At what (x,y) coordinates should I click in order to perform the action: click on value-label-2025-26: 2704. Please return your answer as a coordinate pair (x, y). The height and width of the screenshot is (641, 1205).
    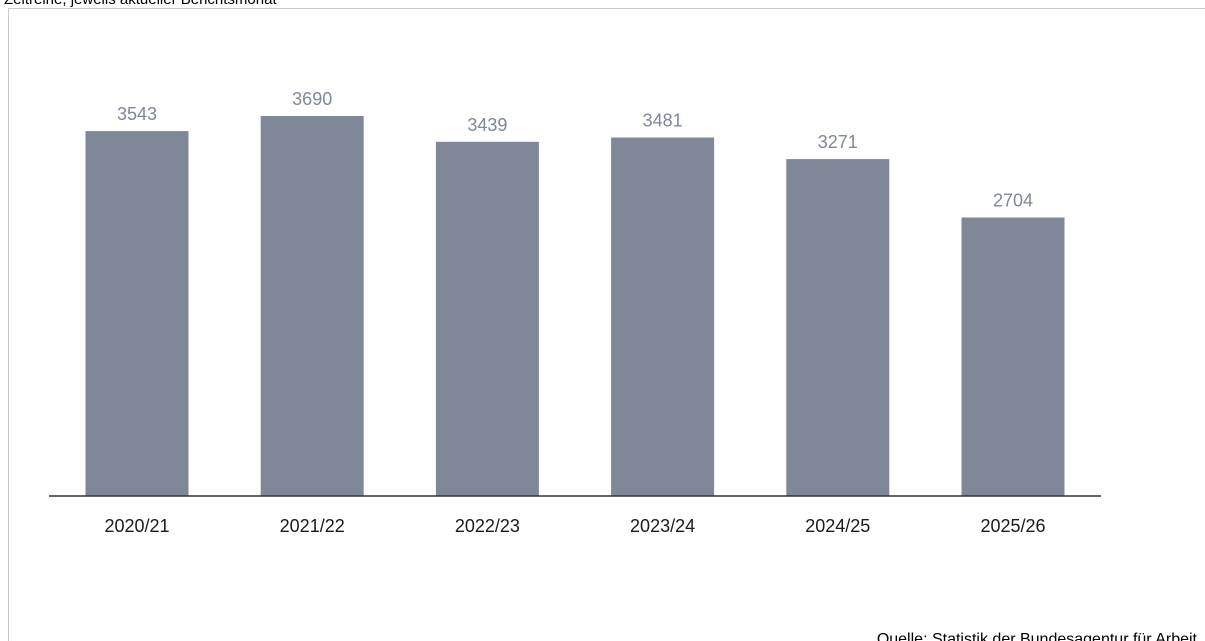
    Looking at the image, I should click on (1013, 201).